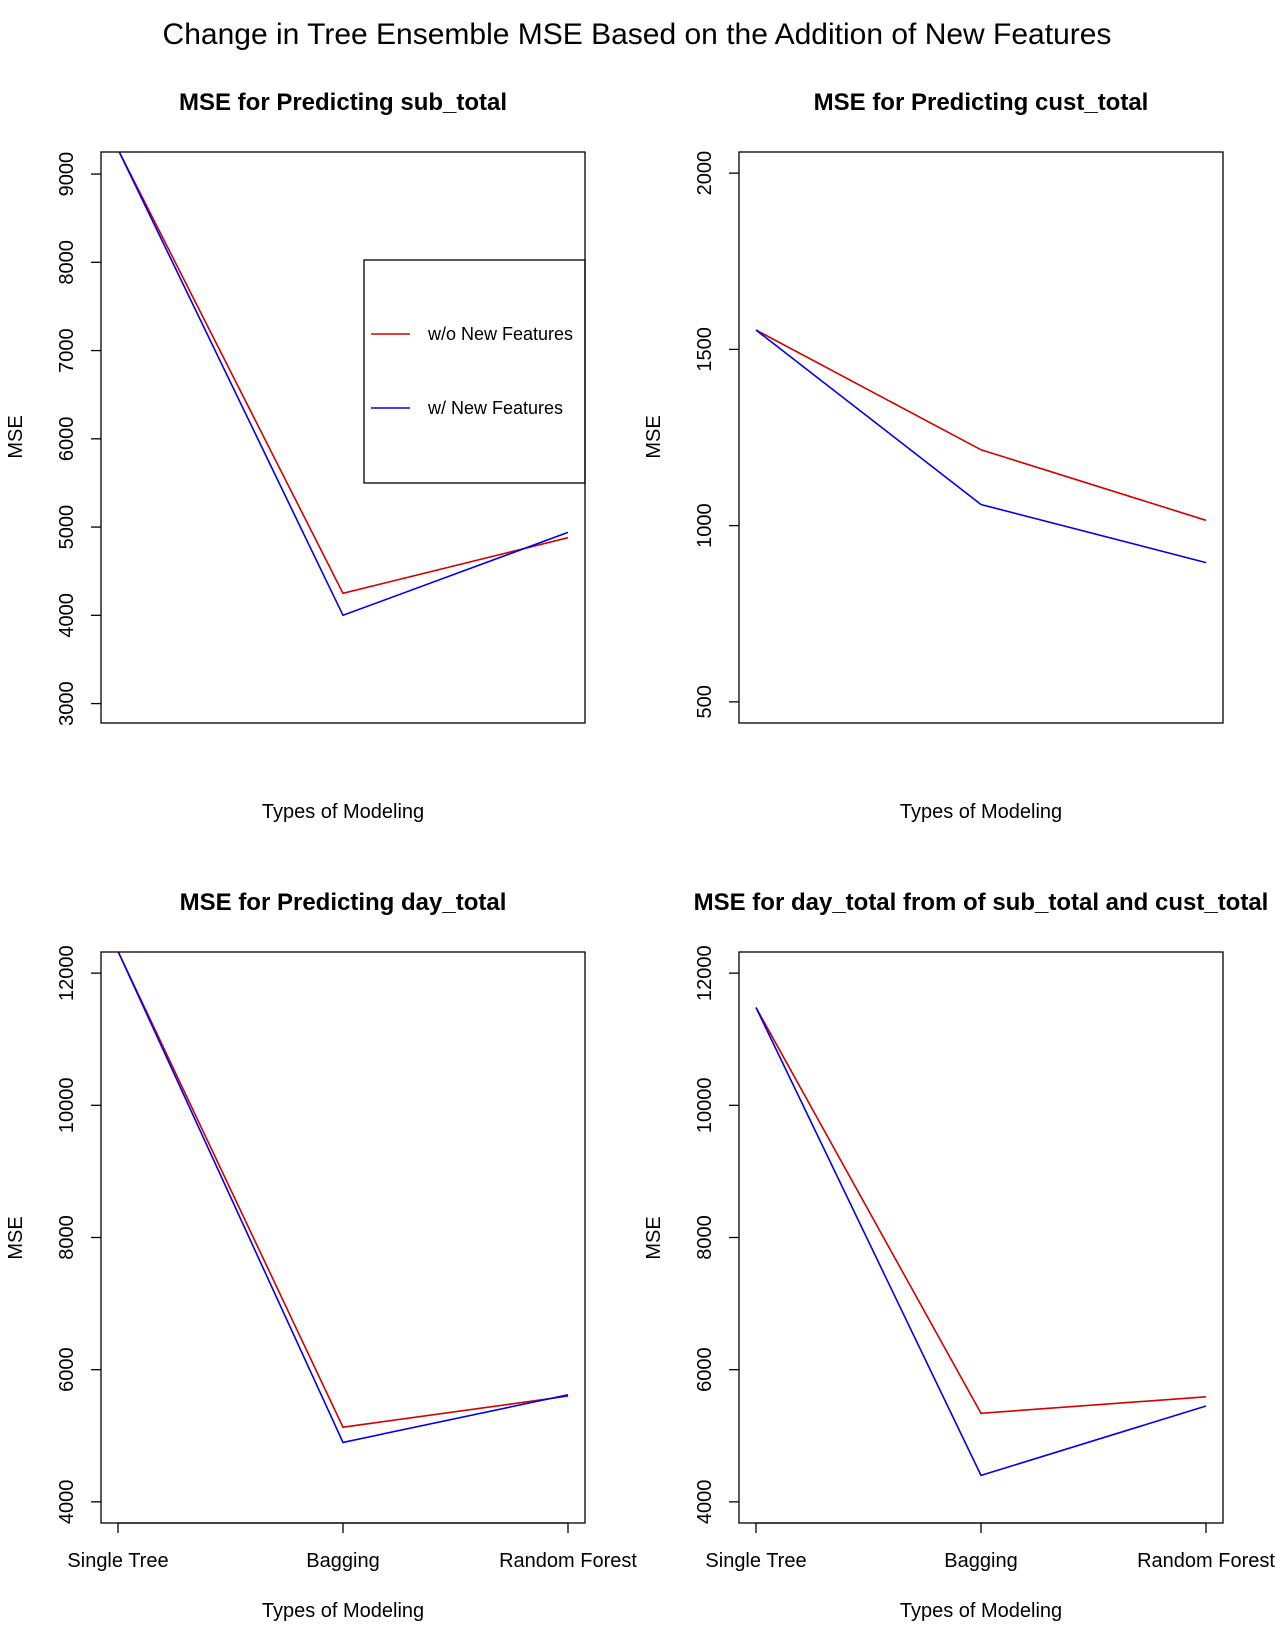  Describe the element at coordinates (705, 525) in the screenshot. I see `y-tick-label: 1000` at that location.